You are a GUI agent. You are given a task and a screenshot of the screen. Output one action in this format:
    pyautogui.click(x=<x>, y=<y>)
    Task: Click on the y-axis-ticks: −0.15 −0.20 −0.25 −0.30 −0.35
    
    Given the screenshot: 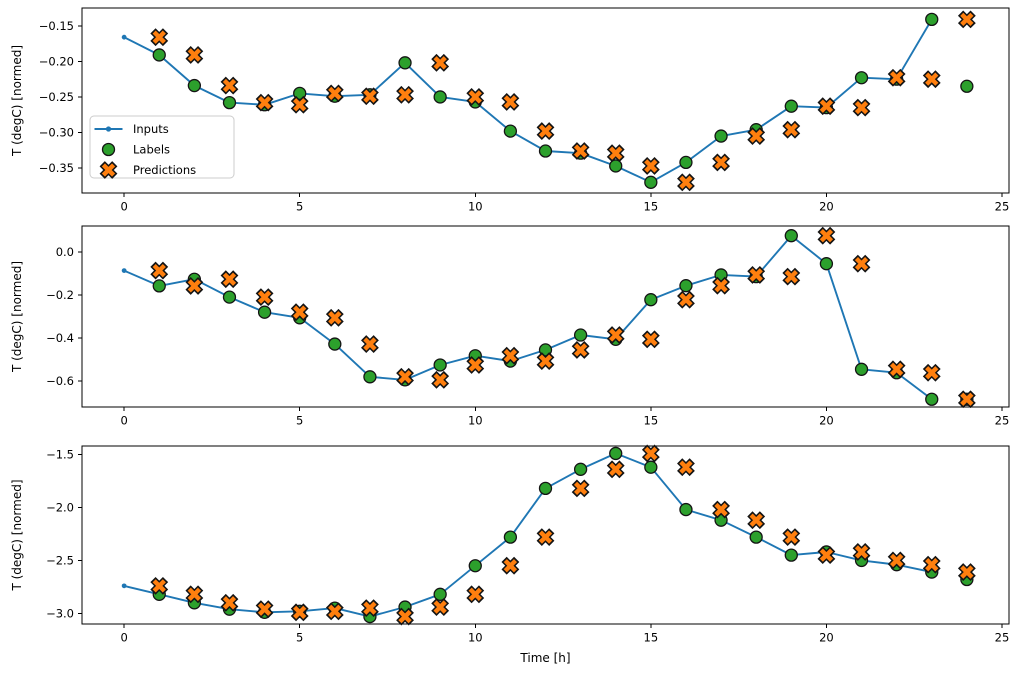 What is the action you would take?
    pyautogui.click(x=60, y=97)
    